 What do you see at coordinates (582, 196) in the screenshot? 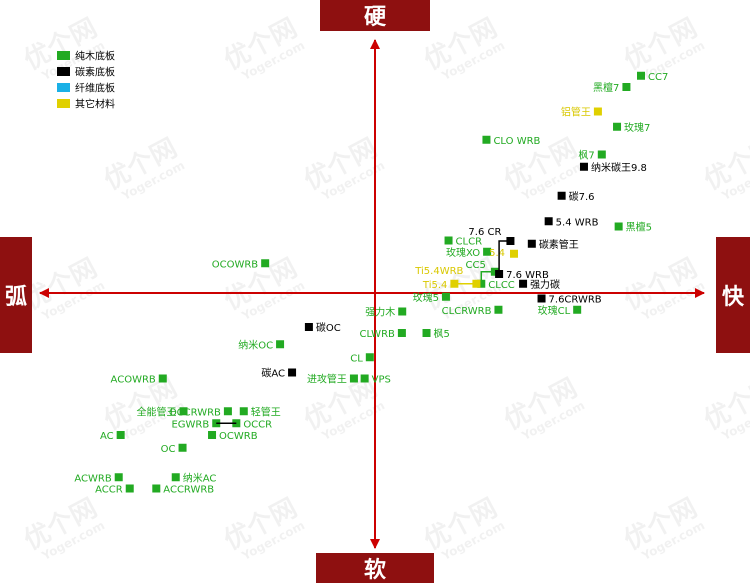
I see `point-label-碳7.6: 碳7.6` at bounding box center [582, 196].